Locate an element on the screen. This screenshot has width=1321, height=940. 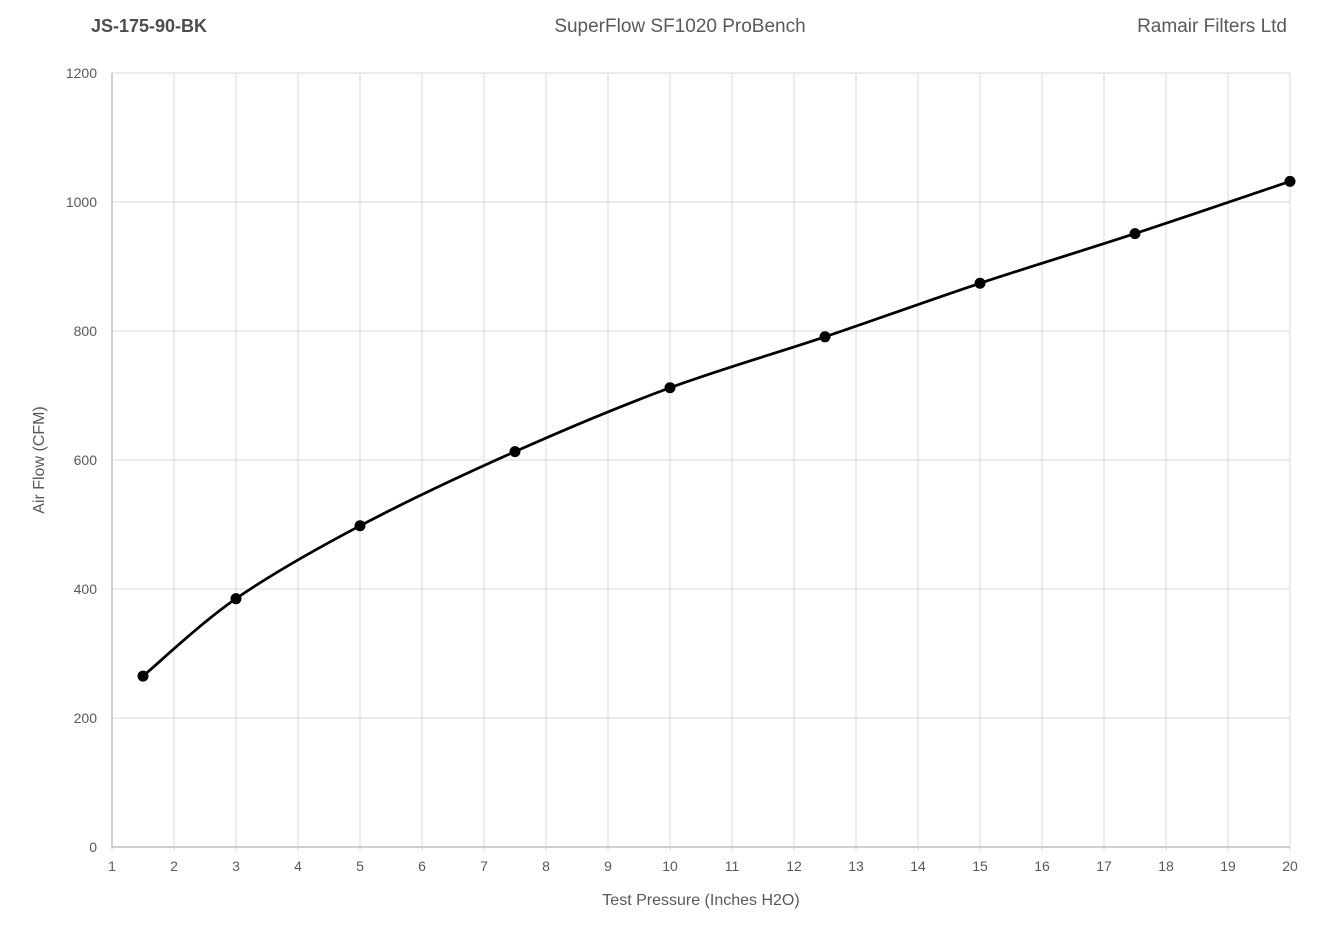
x-tick-label: 1 is located at coordinates (112, 866).